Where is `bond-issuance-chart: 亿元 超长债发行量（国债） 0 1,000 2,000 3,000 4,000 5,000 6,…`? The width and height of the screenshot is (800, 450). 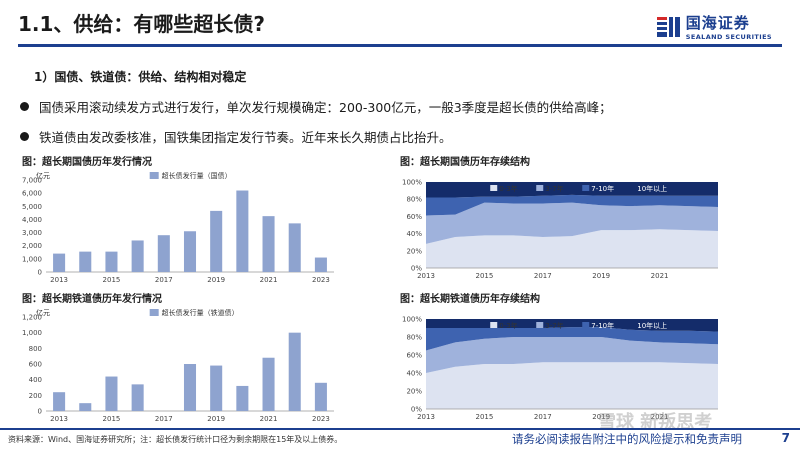
bond-issuance-chart: 亿元 超长债发行量（国债） 0 1,000 2,000 3,000 4,000 5,000 6,… is located at coordinates (178, 227).